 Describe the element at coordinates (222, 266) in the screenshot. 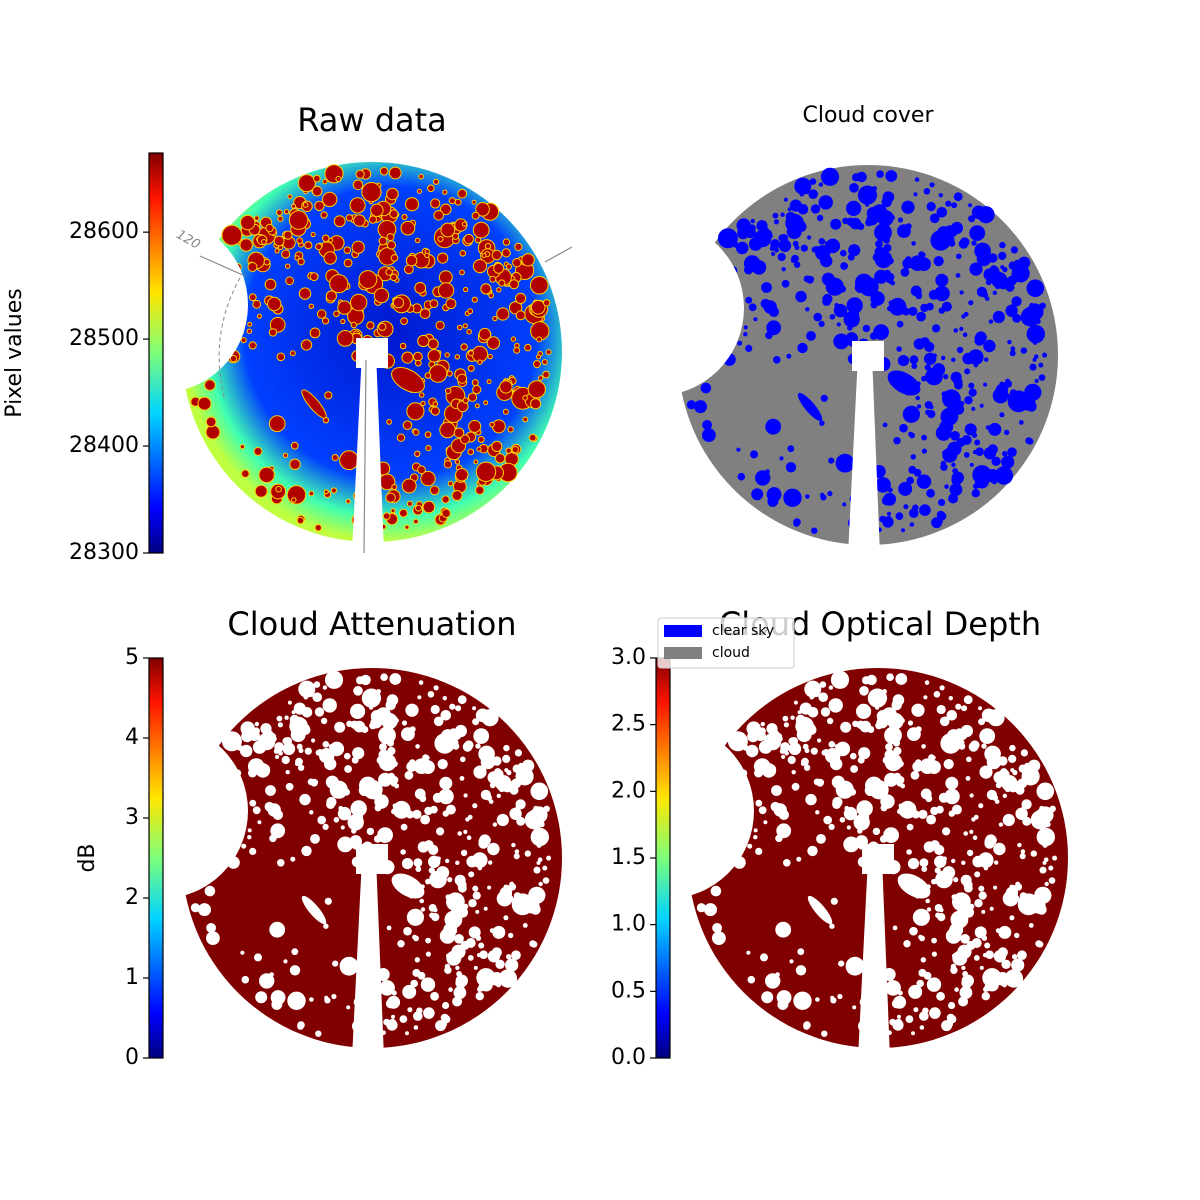

I see `polar-line` at that location.